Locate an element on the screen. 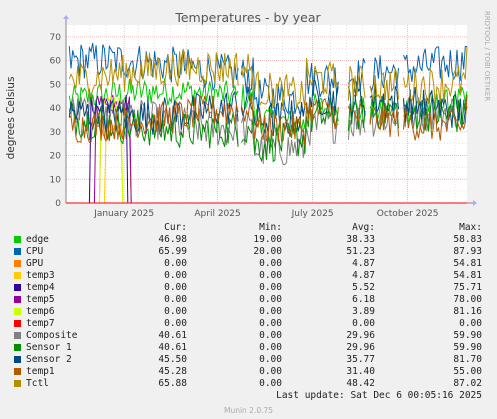 The height and width of the screenshot is (419, 497). legend-row: Tctl 65.88 0.00 48.42 87.02 is located at coordinates (248, 384).